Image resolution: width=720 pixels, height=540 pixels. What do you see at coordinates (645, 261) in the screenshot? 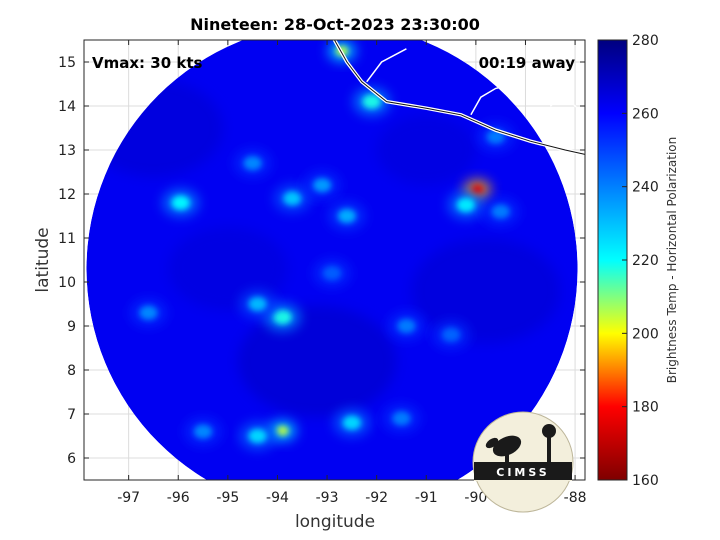
I see `colorbar-tick-label: 220` at bounding box center [645, 261].